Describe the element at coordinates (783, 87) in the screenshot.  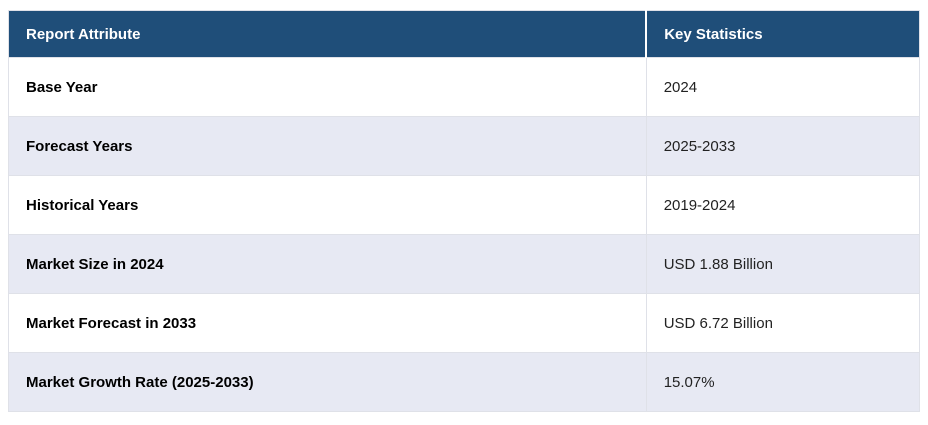
I see `value-cell: 2024` at that location.